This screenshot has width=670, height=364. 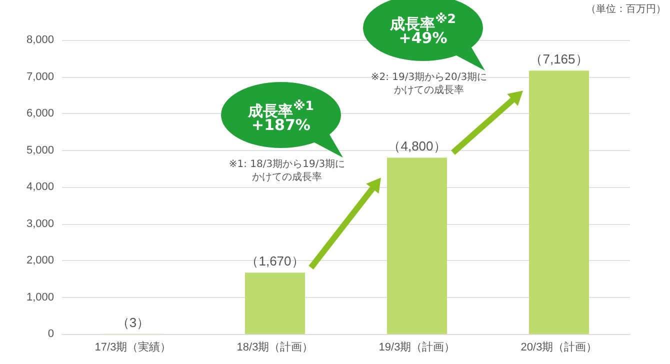 What do you see at coordinates (626, 9) in the screenshot?
I see `text: （単位：百万円）` at bounding box center [626, 9].